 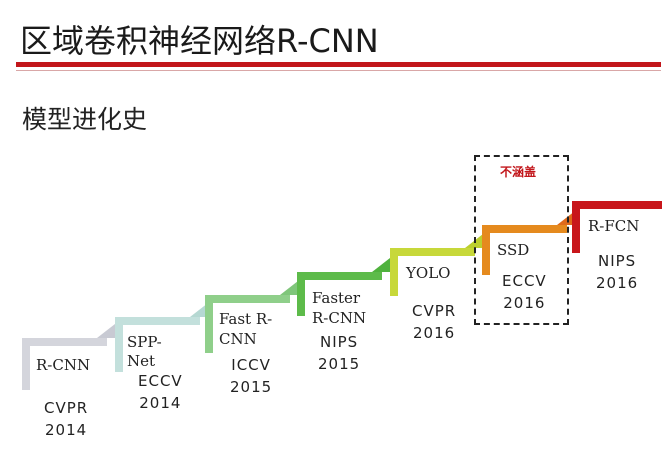 I want to click on step-sppnet-label-2: Net, so click(x=141, y=361).